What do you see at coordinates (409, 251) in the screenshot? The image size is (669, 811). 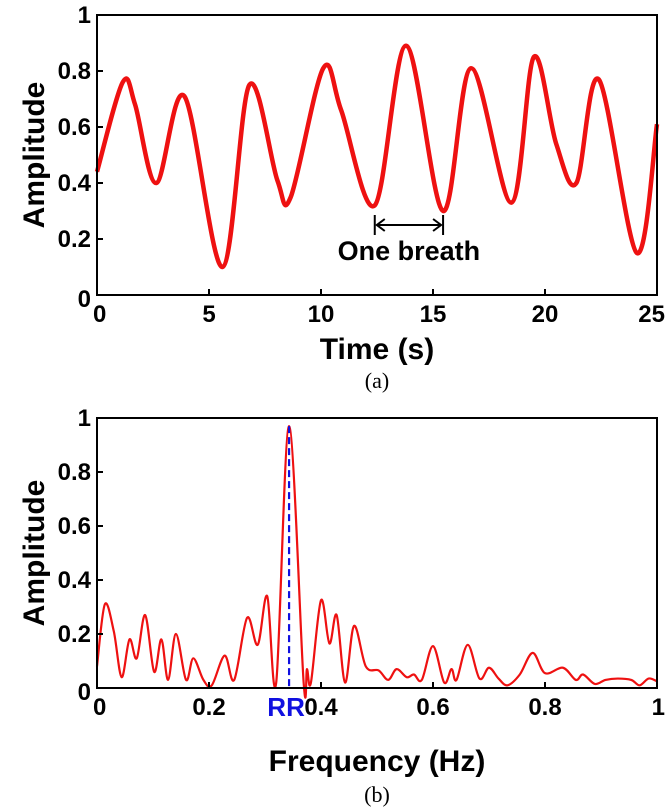 I see `annotation-label: One breath` at bounding box center [409, 251].